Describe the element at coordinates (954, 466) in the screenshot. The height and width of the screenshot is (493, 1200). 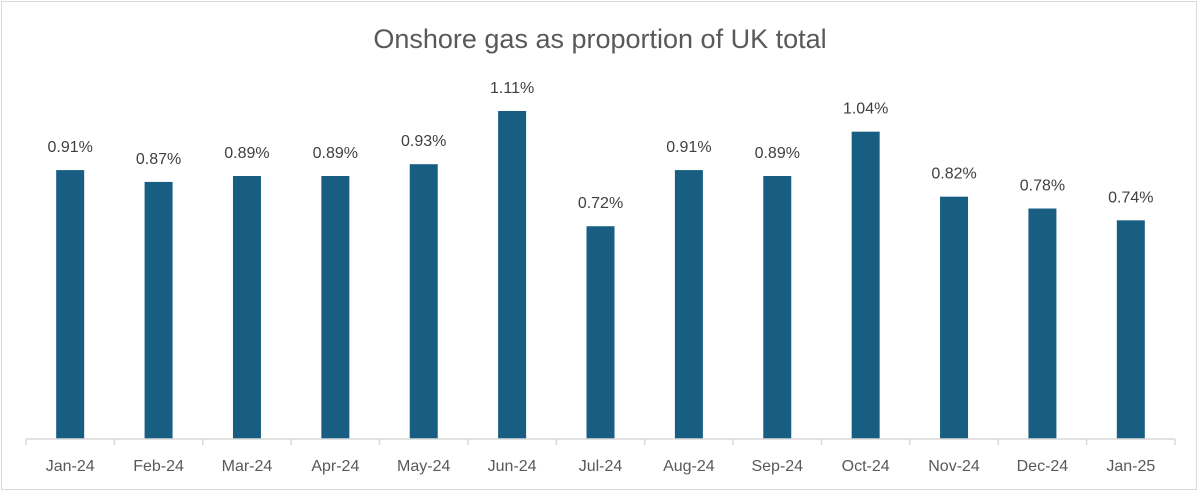
I see `x-tick-label: Nov-24` at that location.